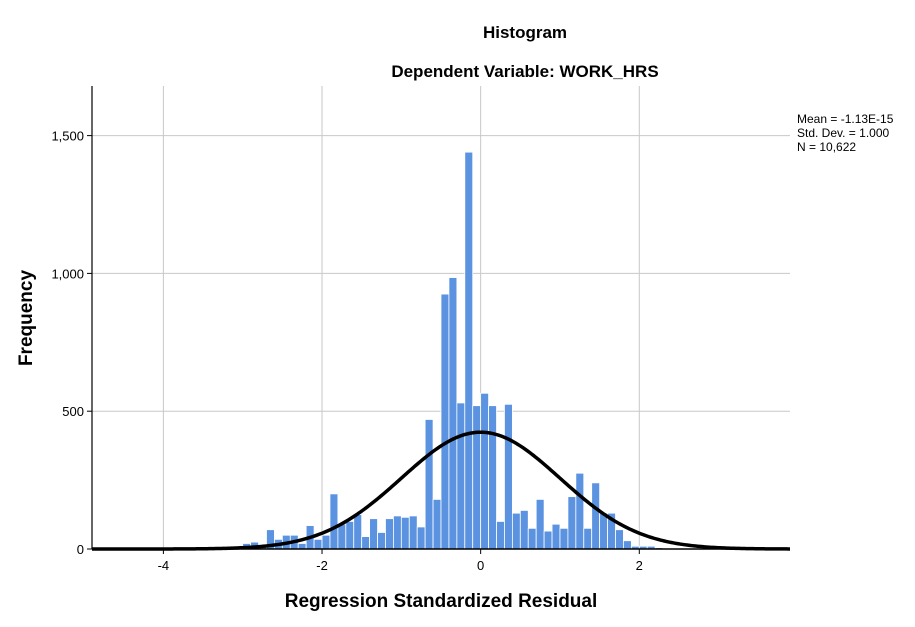 The height and width of the screenshot is (627, 915). I want to click on chart-title: Histogram, so click(525, 32).